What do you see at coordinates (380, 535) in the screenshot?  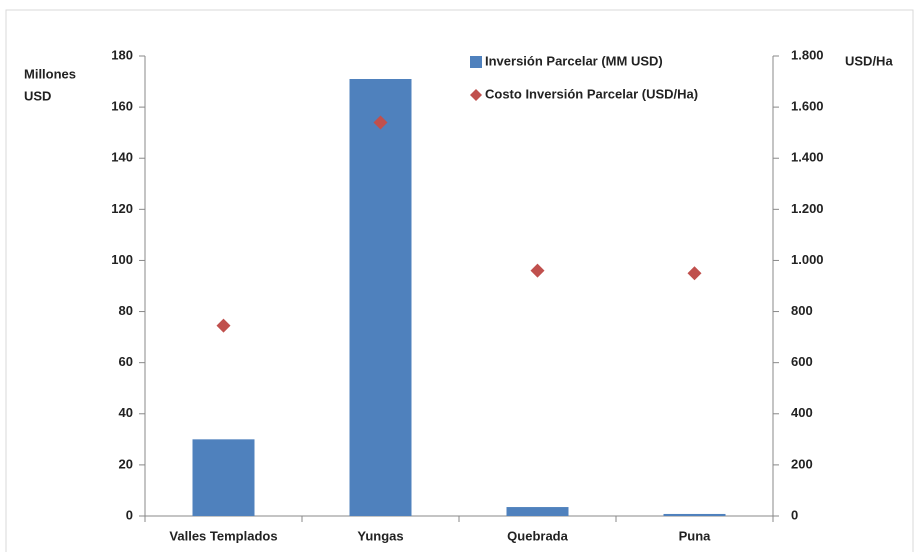 I see `x-tick-label: Yungas` at bounding box center [380, 535].